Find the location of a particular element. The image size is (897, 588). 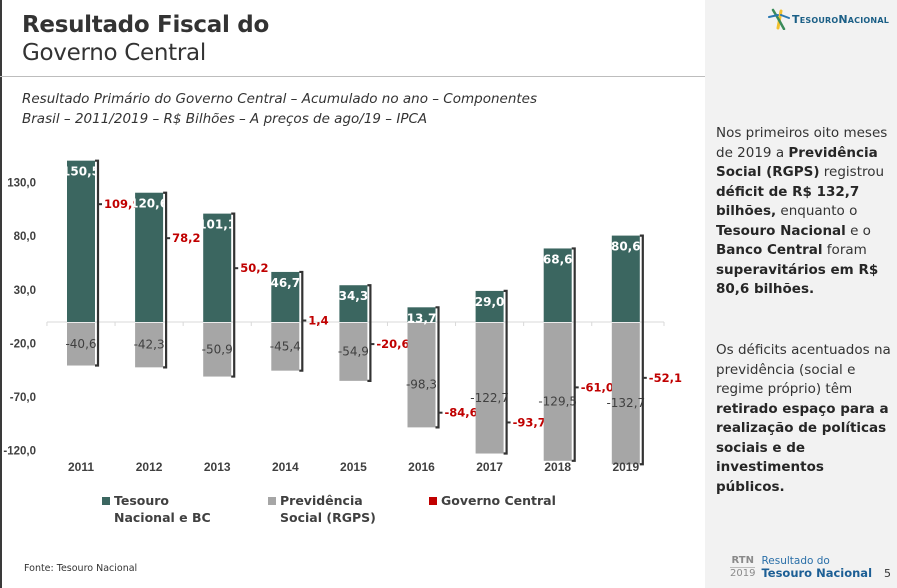

side-text-run: Banco Central is located at coordinates (769, 250).